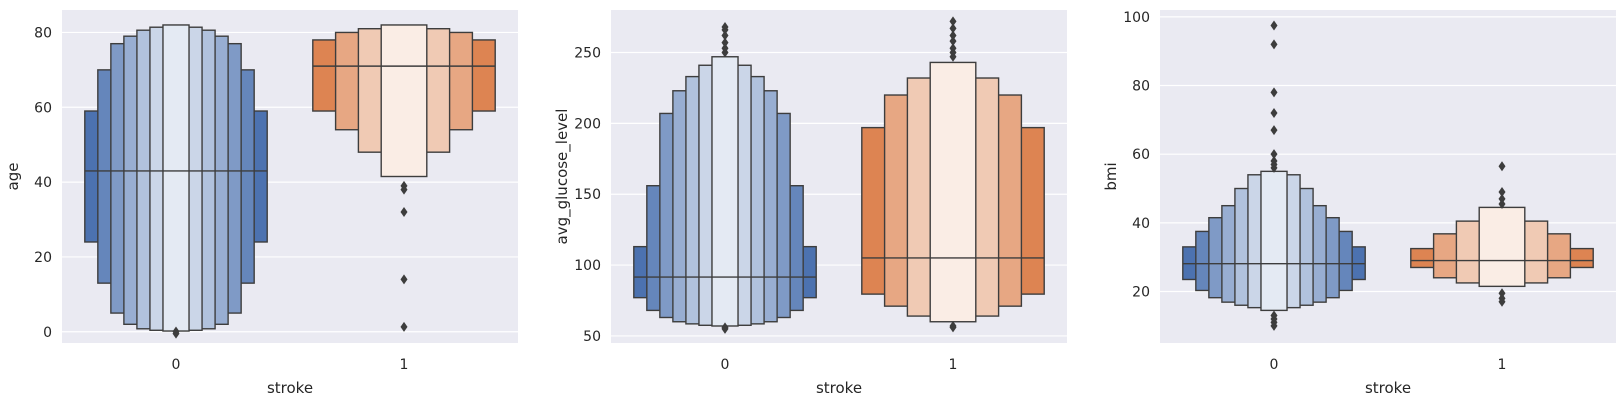 The height and width of the screenshot is (402, 1620). Describe the element at coordinates (592, 337) in the screenshot. I see `y-tick-label: 50` at that location.